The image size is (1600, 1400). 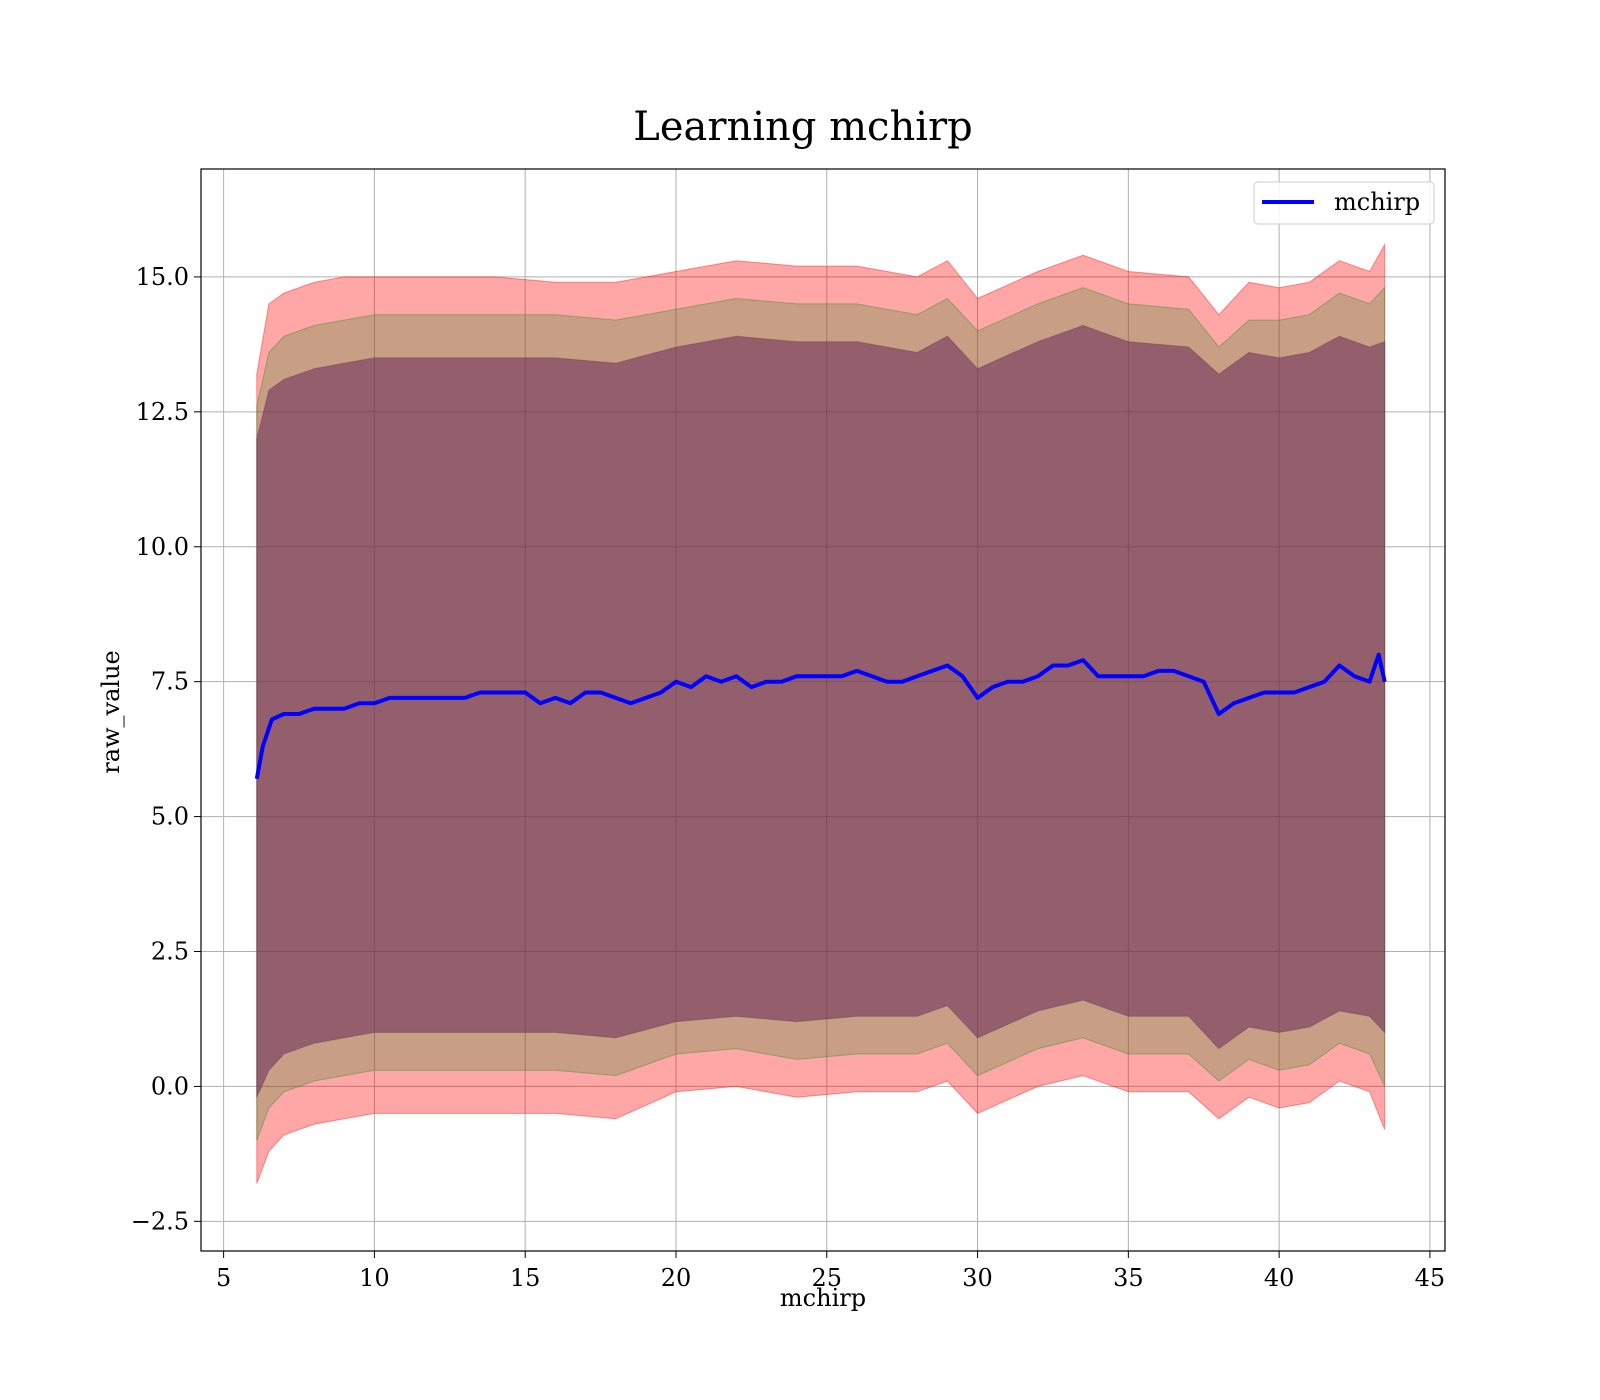 What do you see at coordinates (223, 1278) in the screenshot?
I see `x-tick-label: 5` at bounding box center [223, 1278].